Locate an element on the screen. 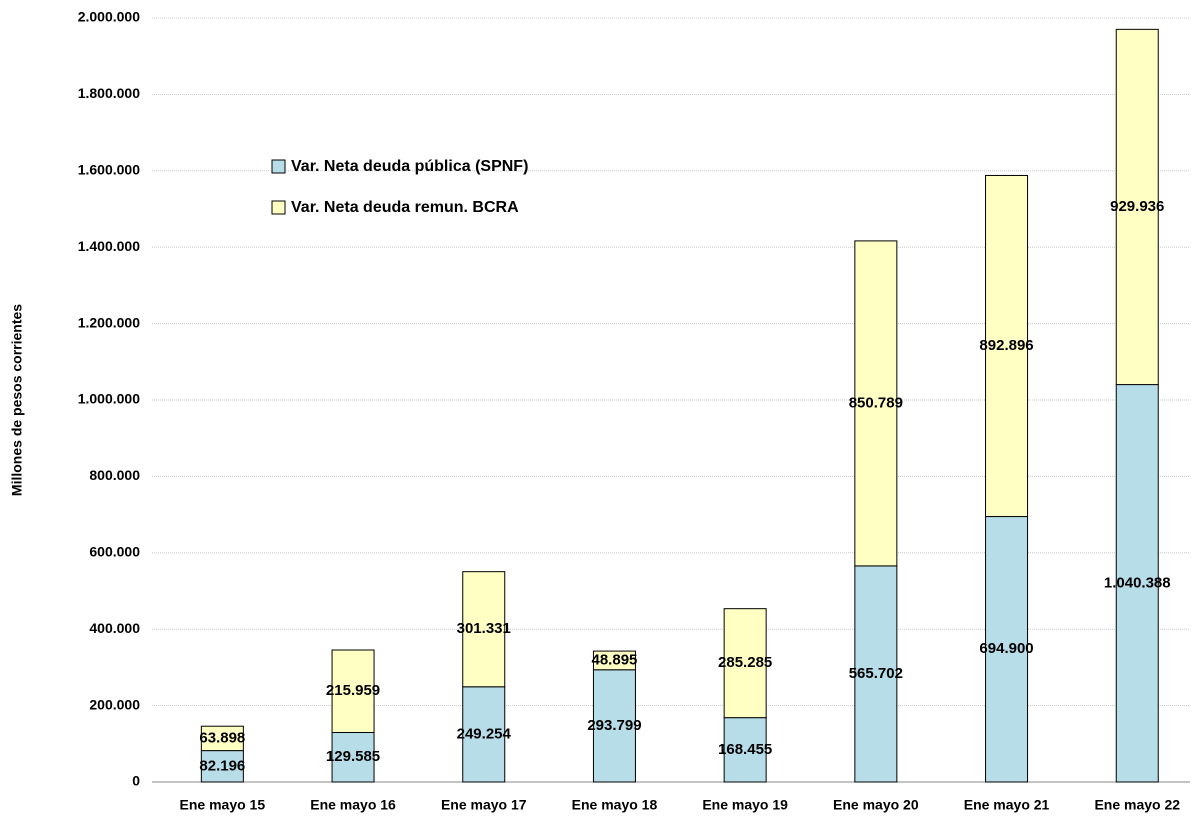 Image resolution: width=1192 pixels, height=818 pixels. value-label: 249.254 is located at coordinates (484, 733).